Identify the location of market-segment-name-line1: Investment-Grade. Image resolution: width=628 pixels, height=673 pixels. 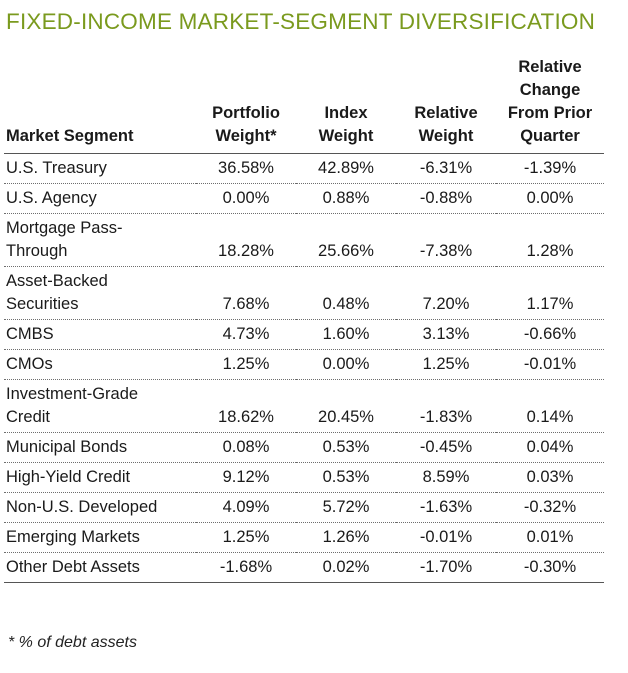
(72, 394).